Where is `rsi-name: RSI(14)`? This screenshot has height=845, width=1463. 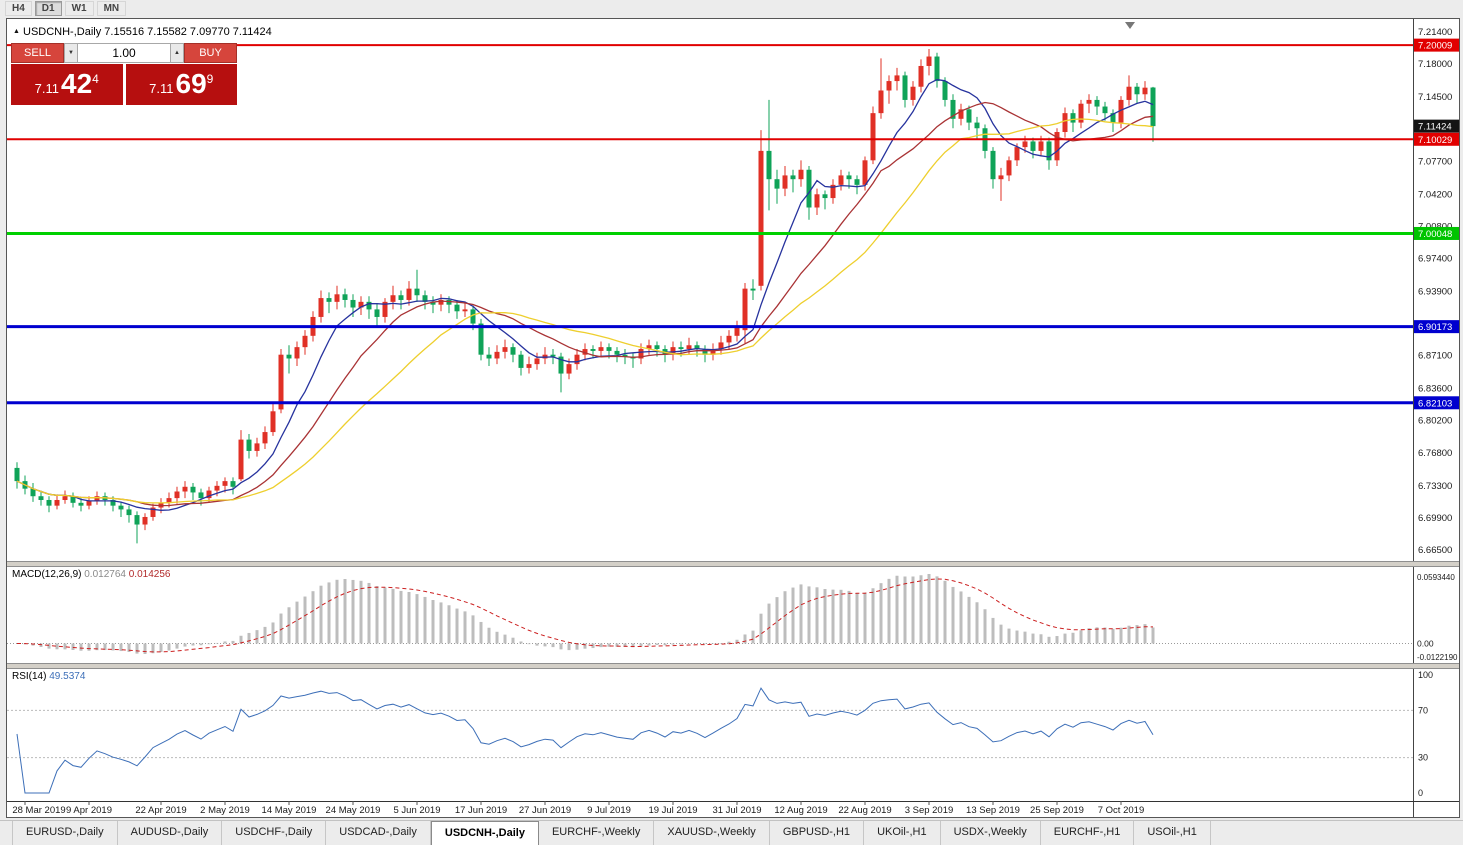
rsi-name: RSI(14) is located at coordinates (29, 676).